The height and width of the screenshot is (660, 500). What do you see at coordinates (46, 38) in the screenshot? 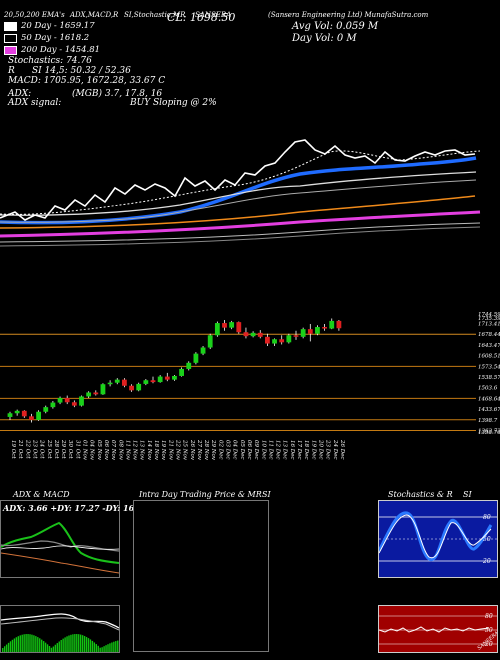
I see `legend-ema50: 50 Day - 1618.2` at bounding box center [46, 38].